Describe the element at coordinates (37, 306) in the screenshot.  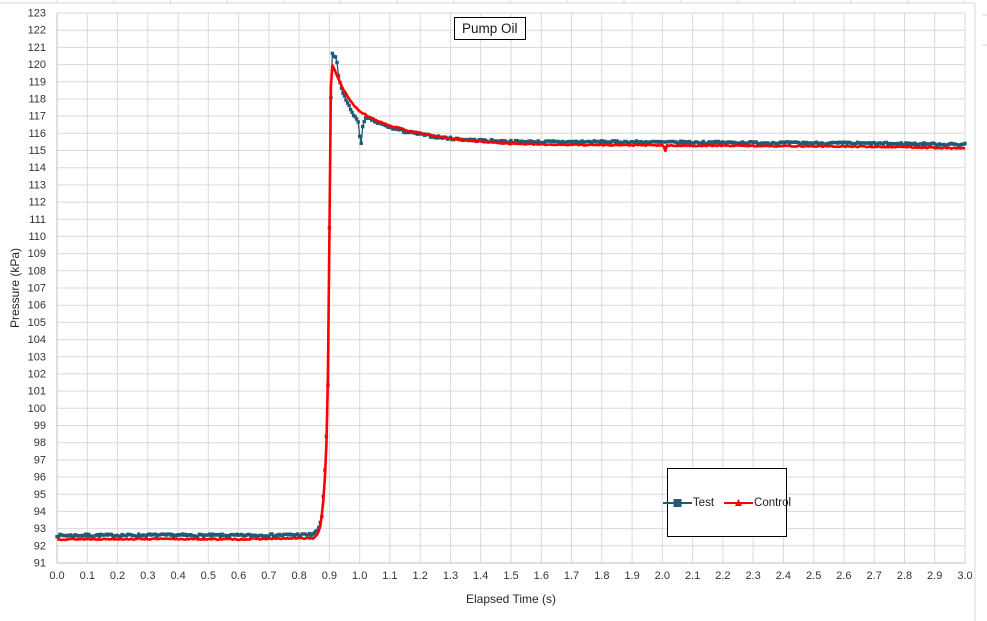
I see `svg-text: 106` at that location.